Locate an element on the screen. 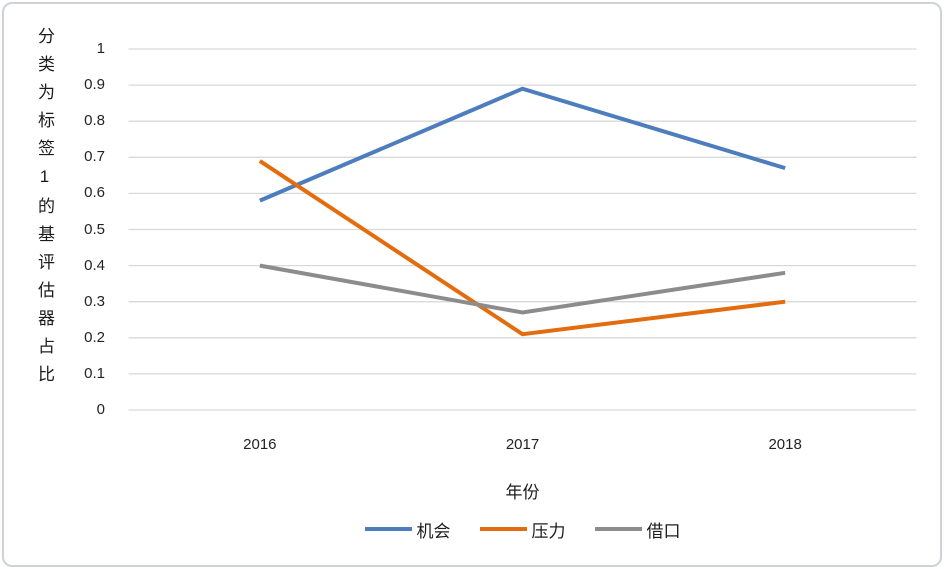 The height and width of the screenshot is (569, 944). y-tick-label: 0 is located at coordinates (100, 409).